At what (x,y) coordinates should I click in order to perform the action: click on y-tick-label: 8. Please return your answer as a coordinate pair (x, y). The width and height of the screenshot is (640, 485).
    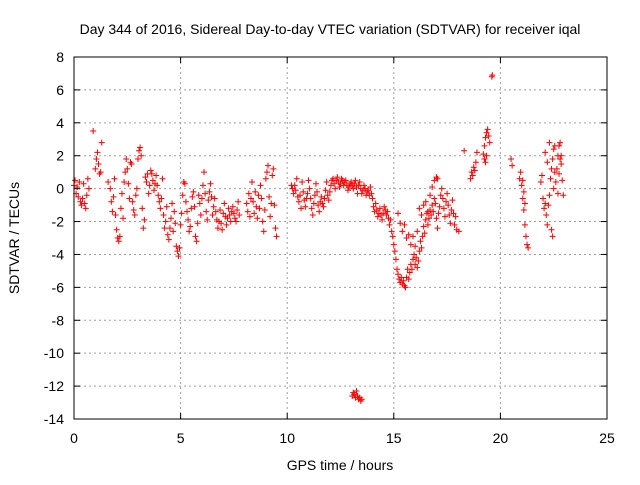
    Looking at the image, I should click on (60, 57).